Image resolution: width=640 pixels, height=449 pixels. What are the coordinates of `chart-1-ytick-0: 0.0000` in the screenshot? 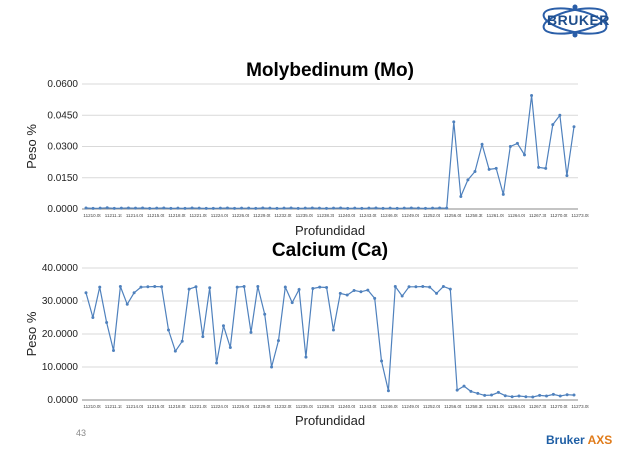 It's located at (62, 400).